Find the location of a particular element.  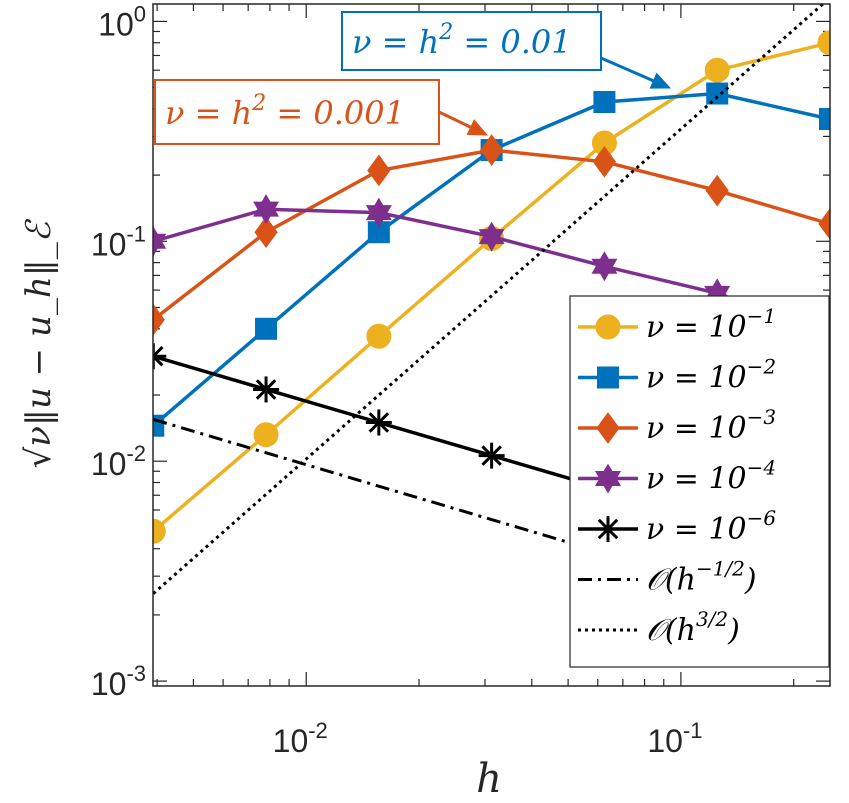

y-tick-label: 10⁻¹ is located at coordinates (118, 241).